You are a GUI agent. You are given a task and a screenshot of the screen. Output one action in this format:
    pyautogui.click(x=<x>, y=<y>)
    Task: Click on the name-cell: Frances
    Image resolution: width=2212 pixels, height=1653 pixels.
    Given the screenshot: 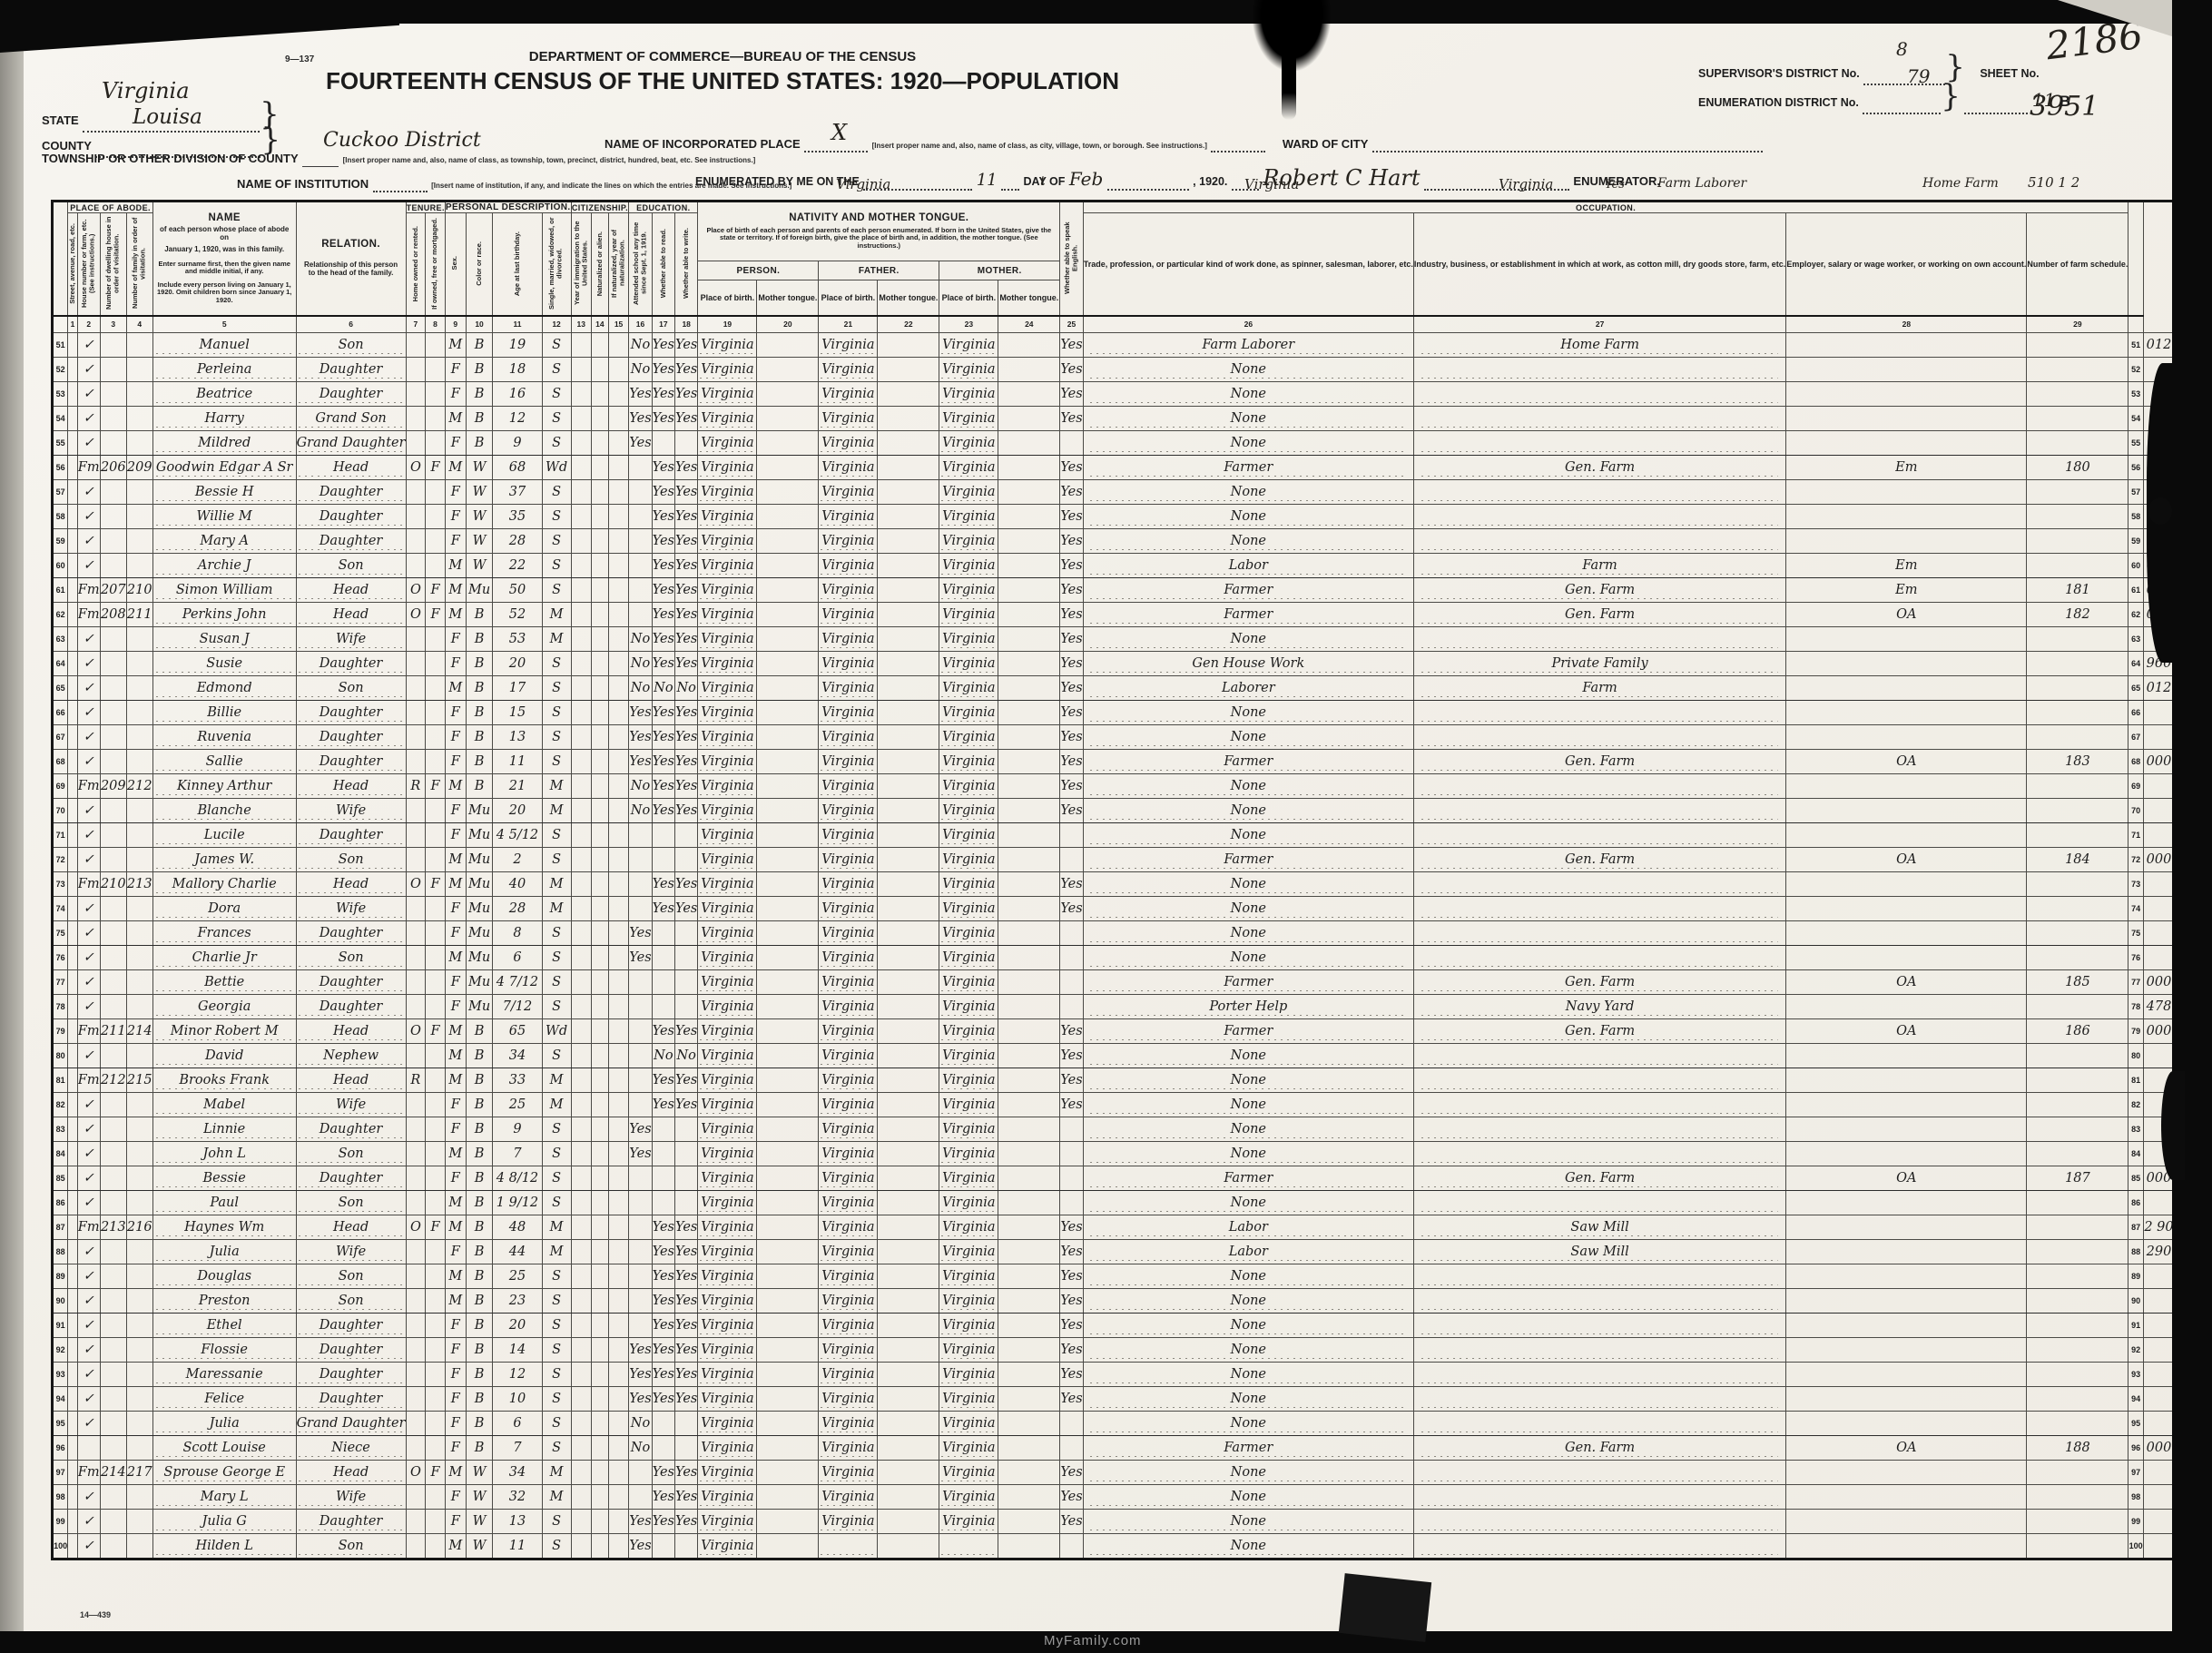 What is the action you would take?
    pyautogui.click(x=224, y=933)
    